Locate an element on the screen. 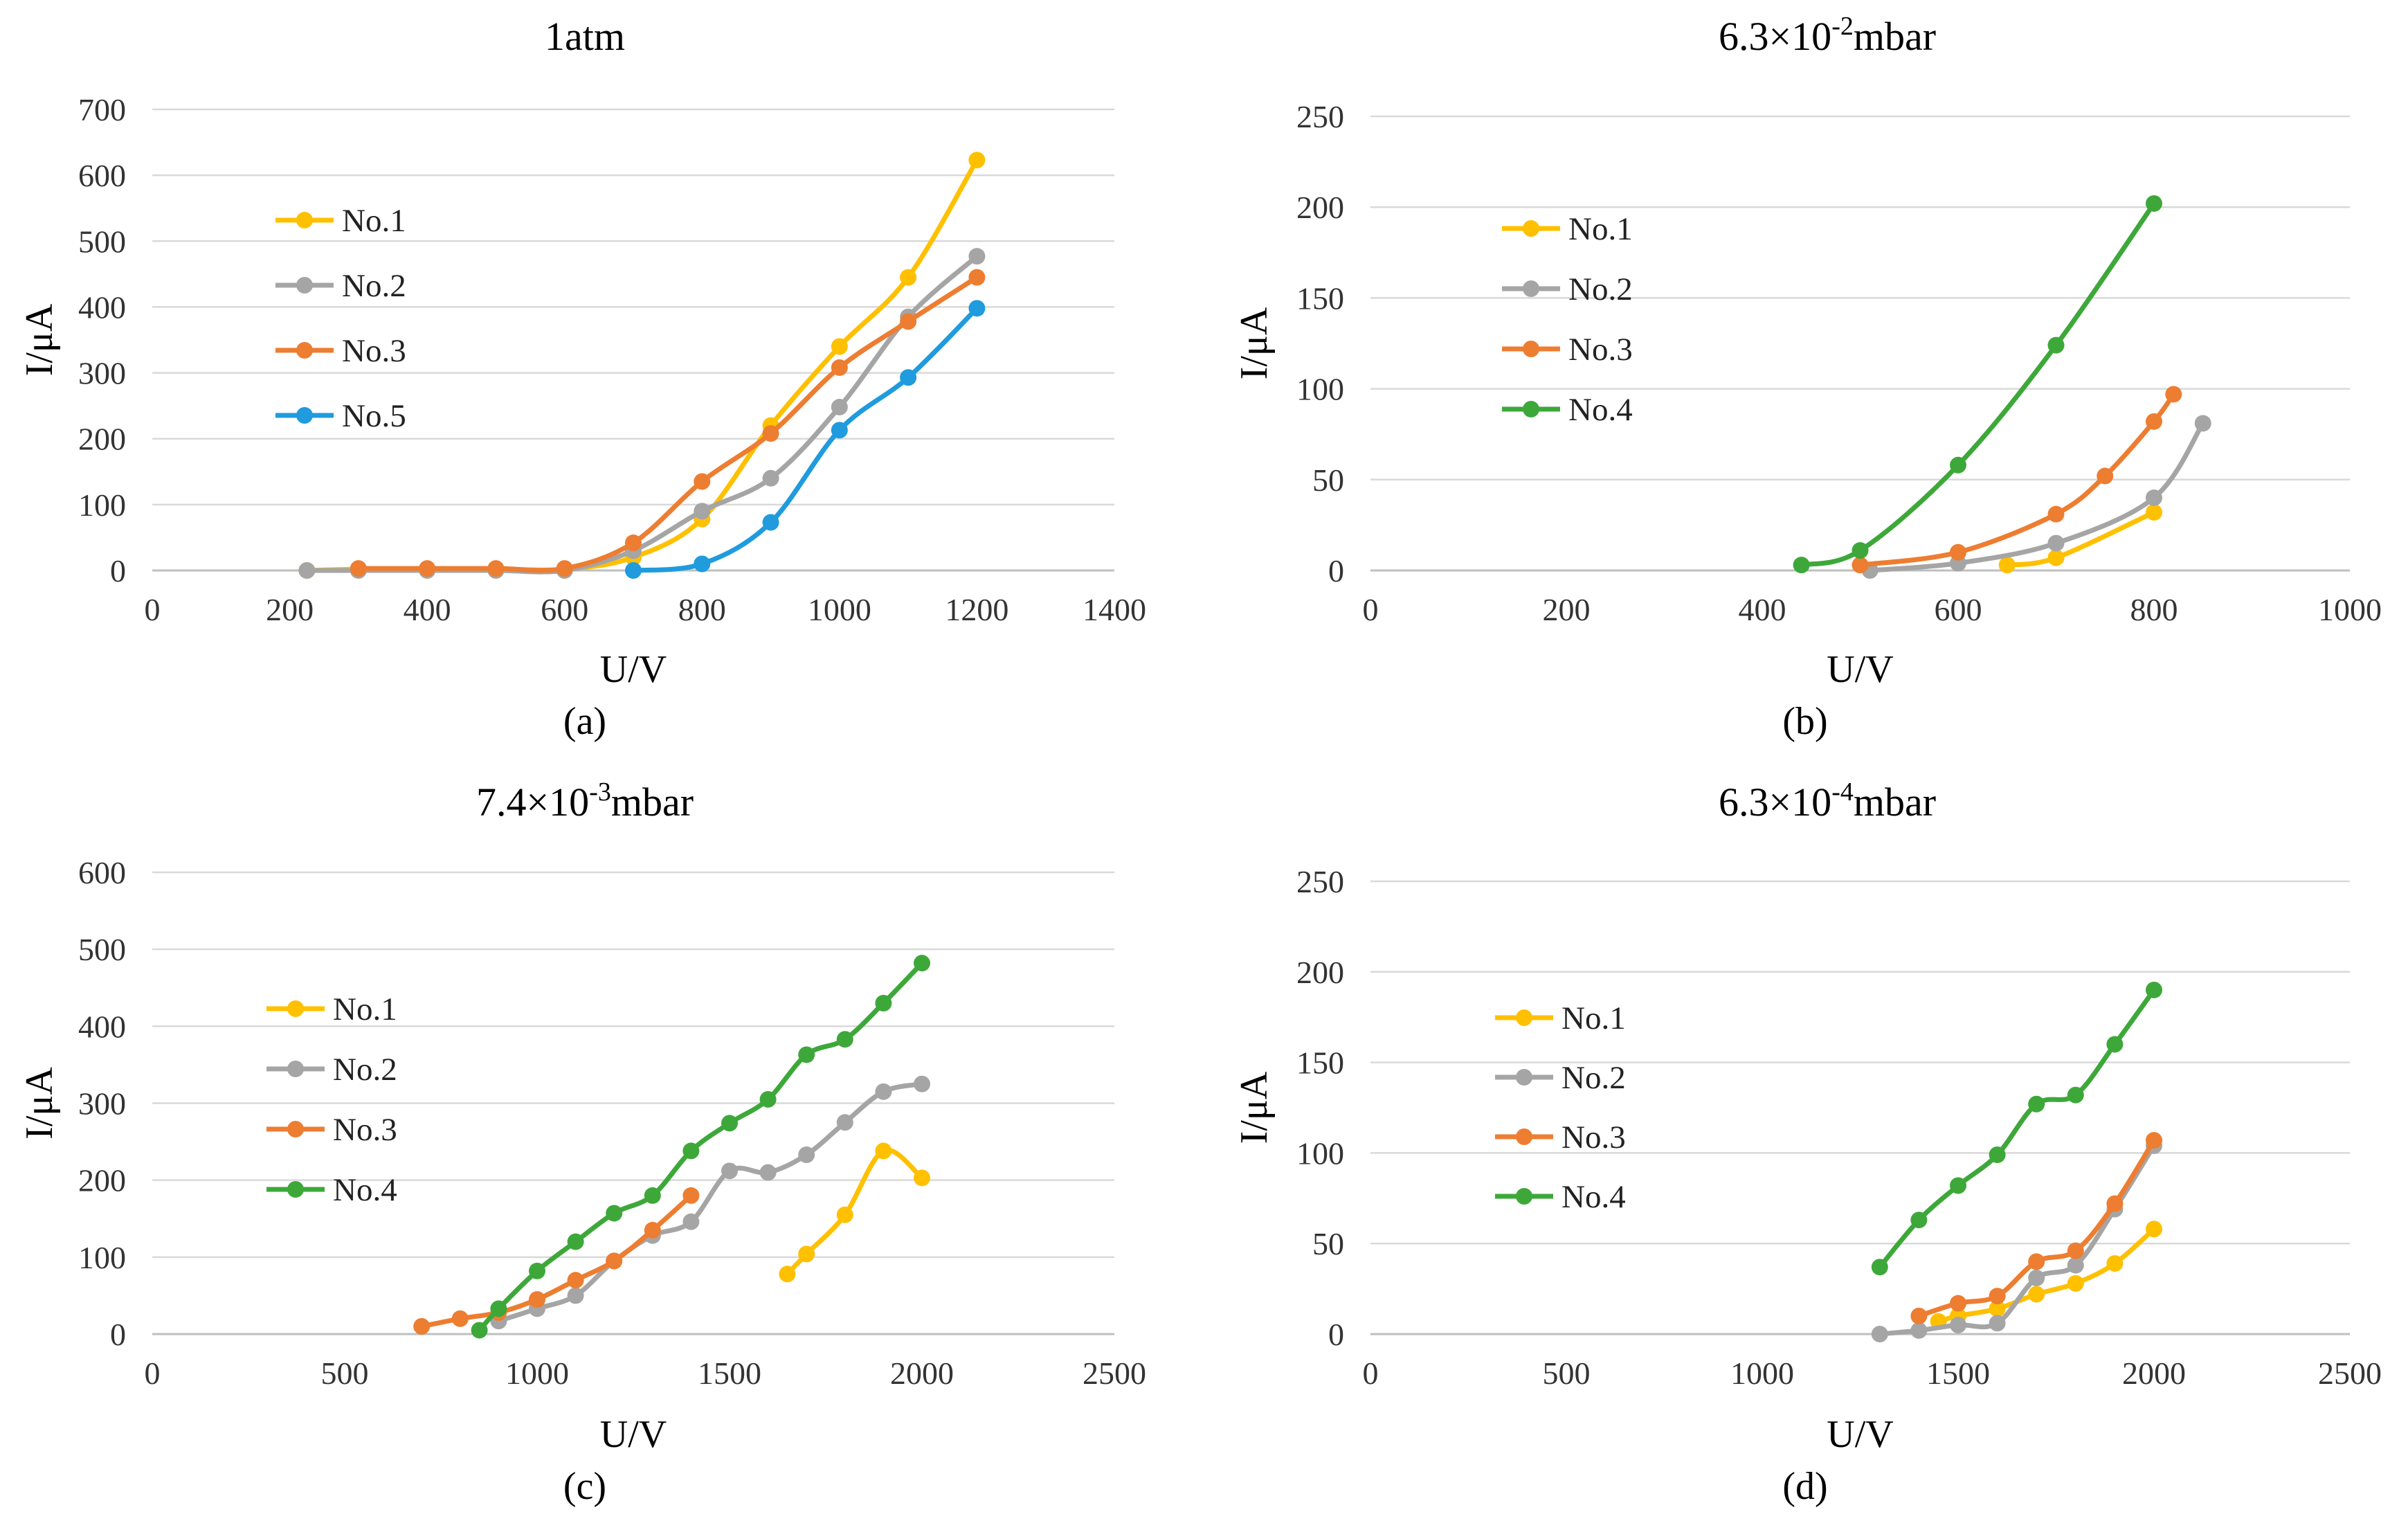 The image size is (2408, 1521). chart-title-unit: mbar is located at coordinates (652, 802).